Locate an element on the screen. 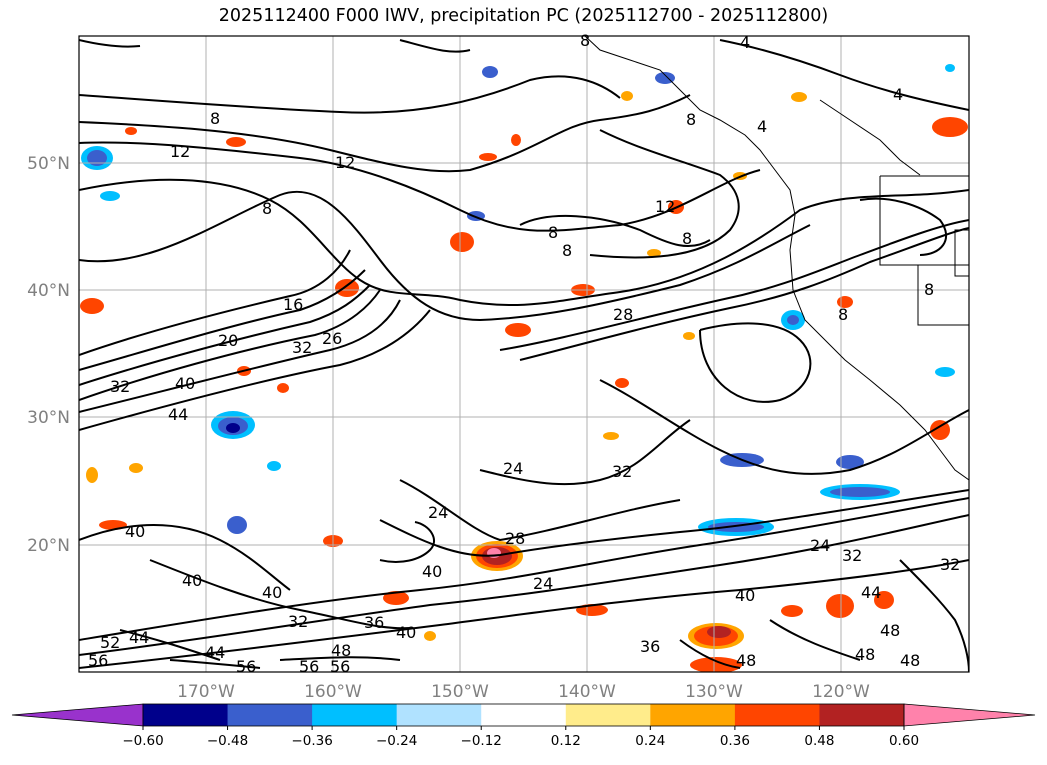  lon-label: 150°W is located at coordinates (460, 692).